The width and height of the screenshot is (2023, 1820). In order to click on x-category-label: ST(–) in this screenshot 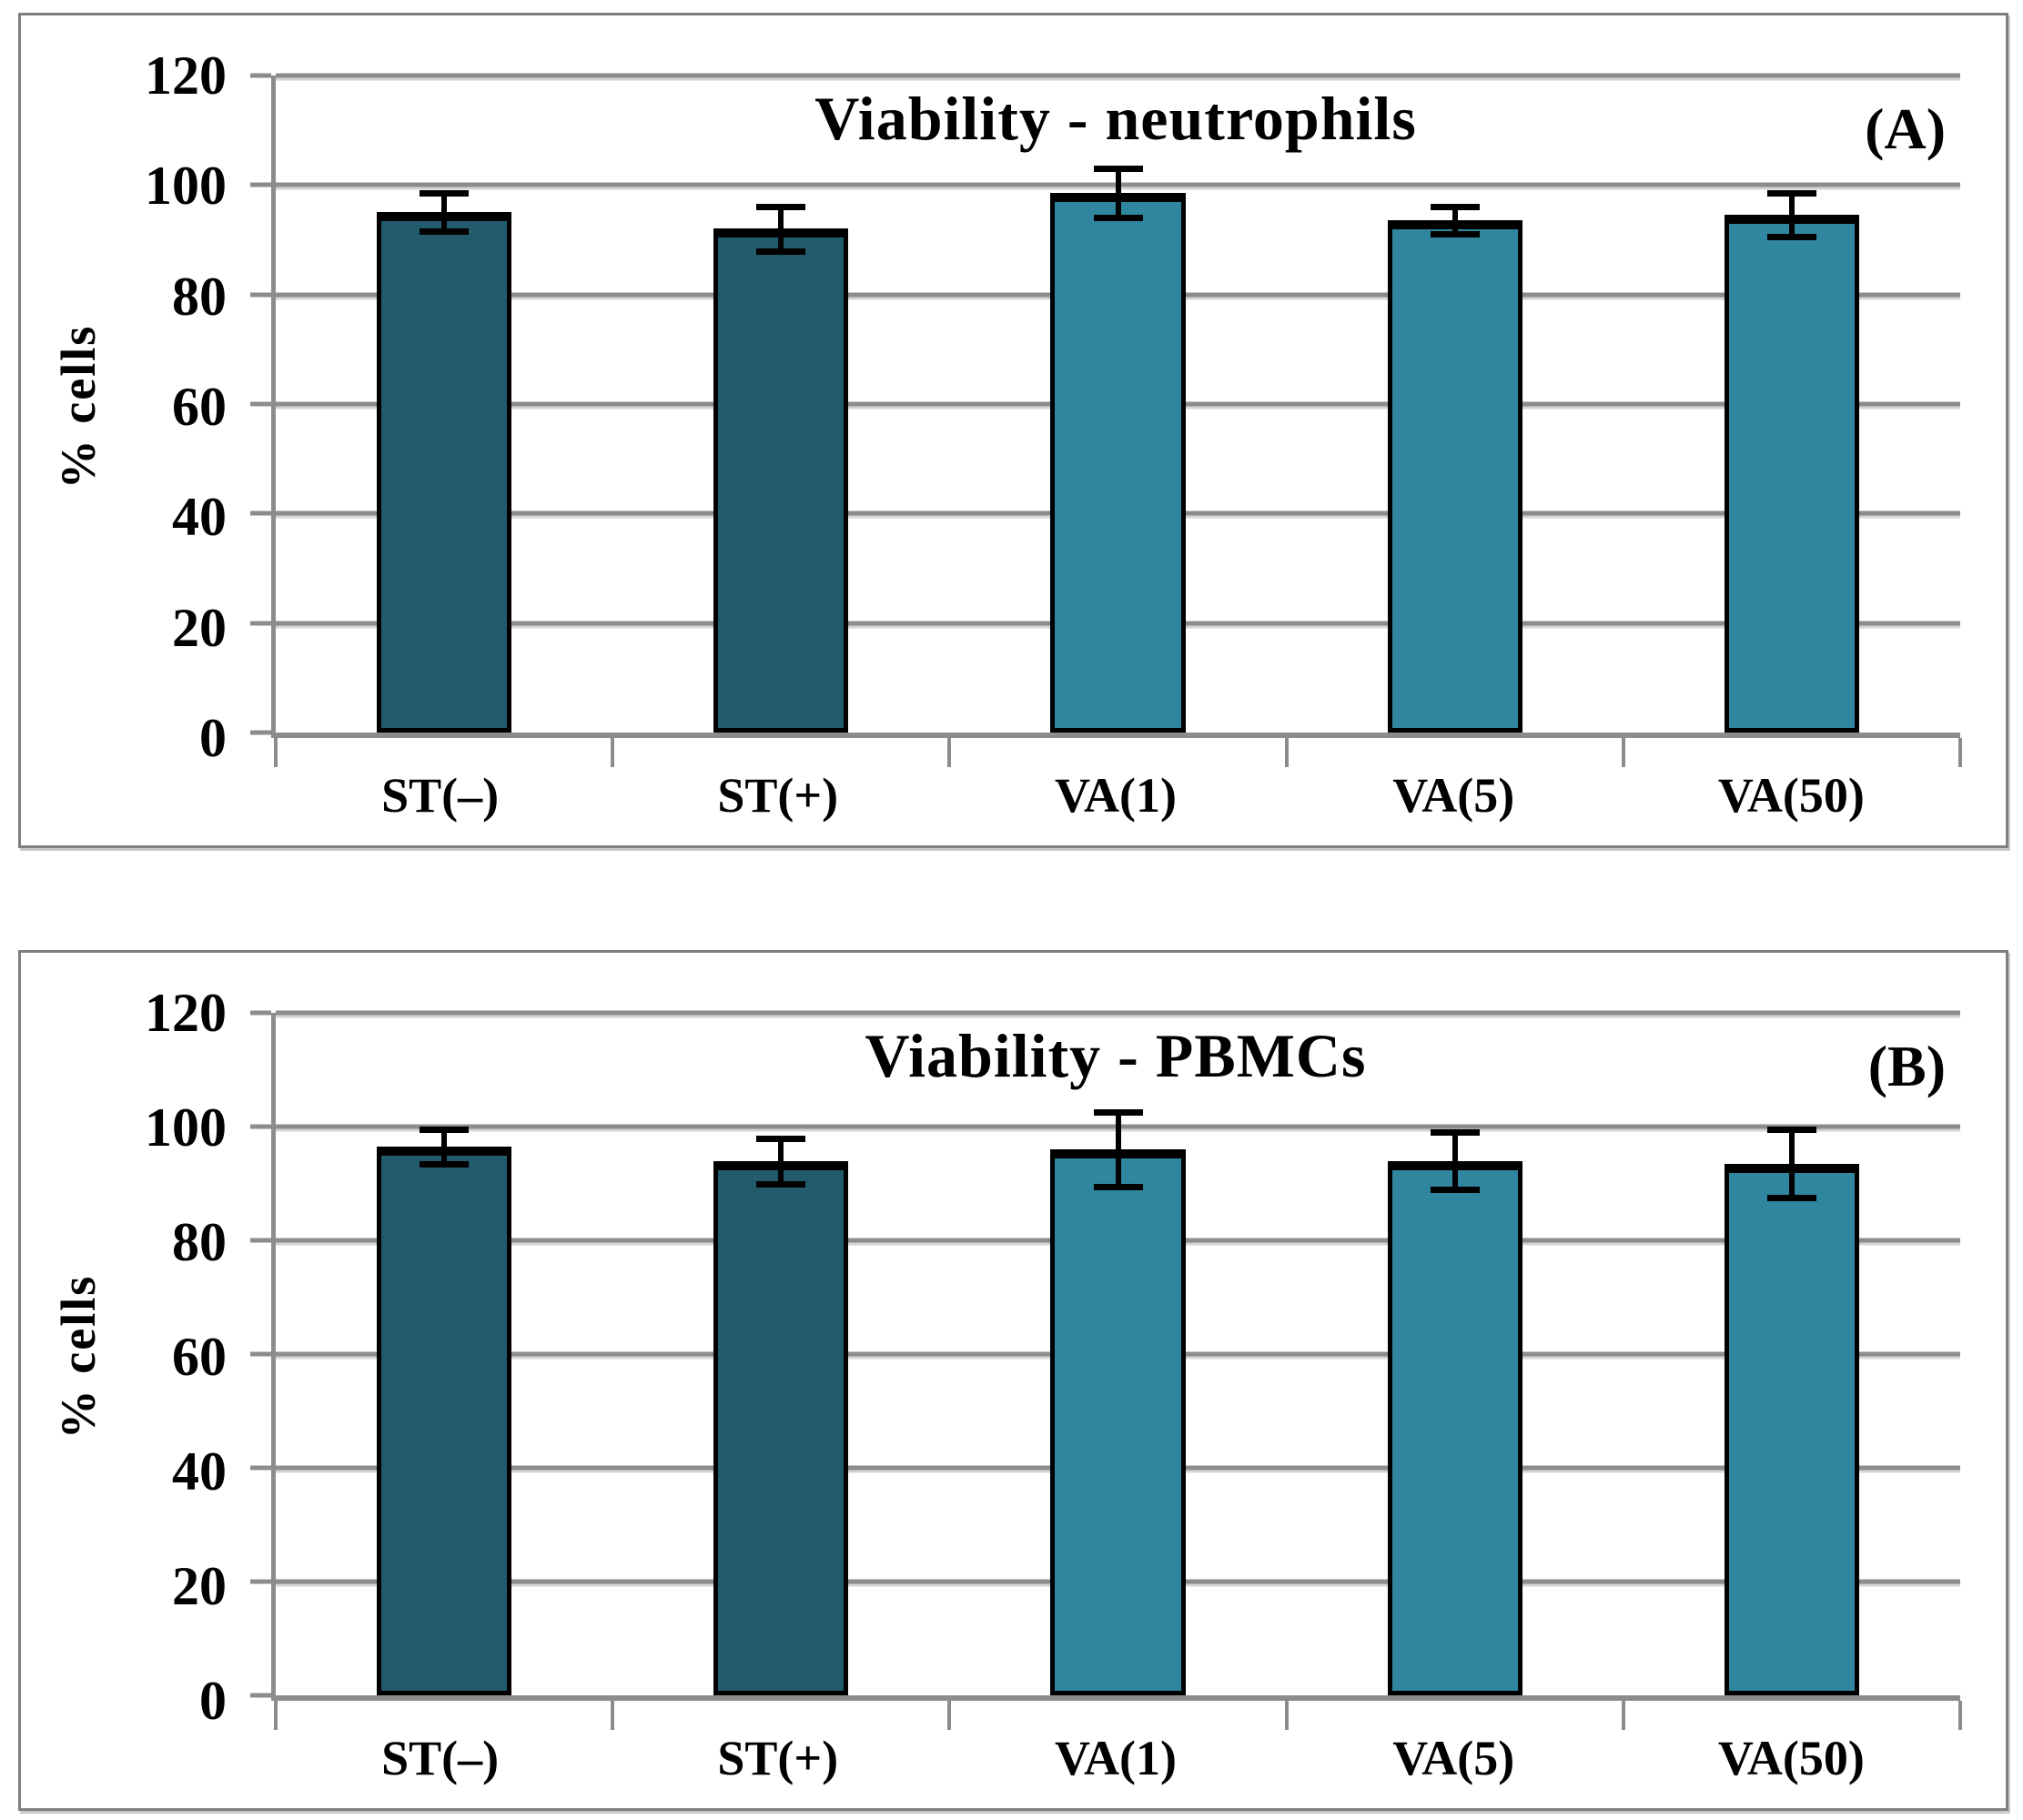, I will do `click(440, 1758)`.